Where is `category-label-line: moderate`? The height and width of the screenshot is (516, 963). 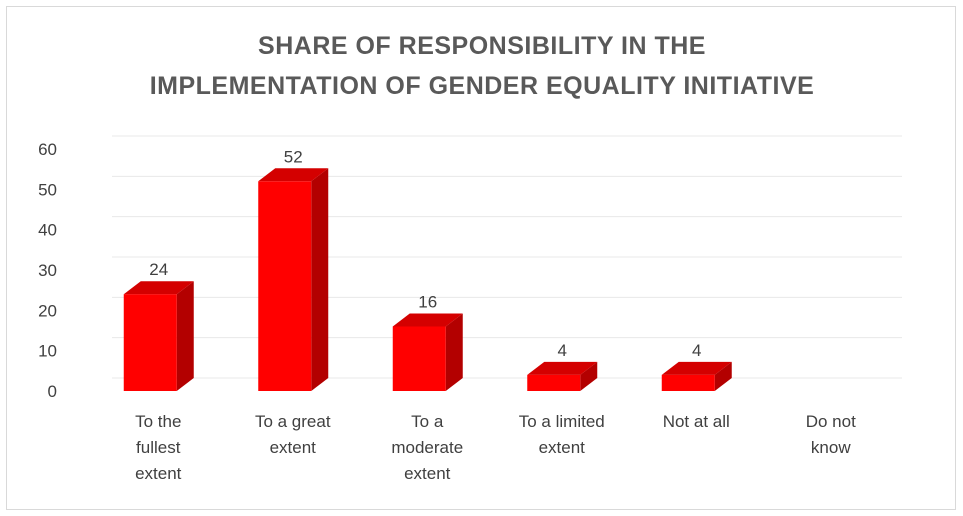
category-label-line: moderate is located at coordinates (427, 447).